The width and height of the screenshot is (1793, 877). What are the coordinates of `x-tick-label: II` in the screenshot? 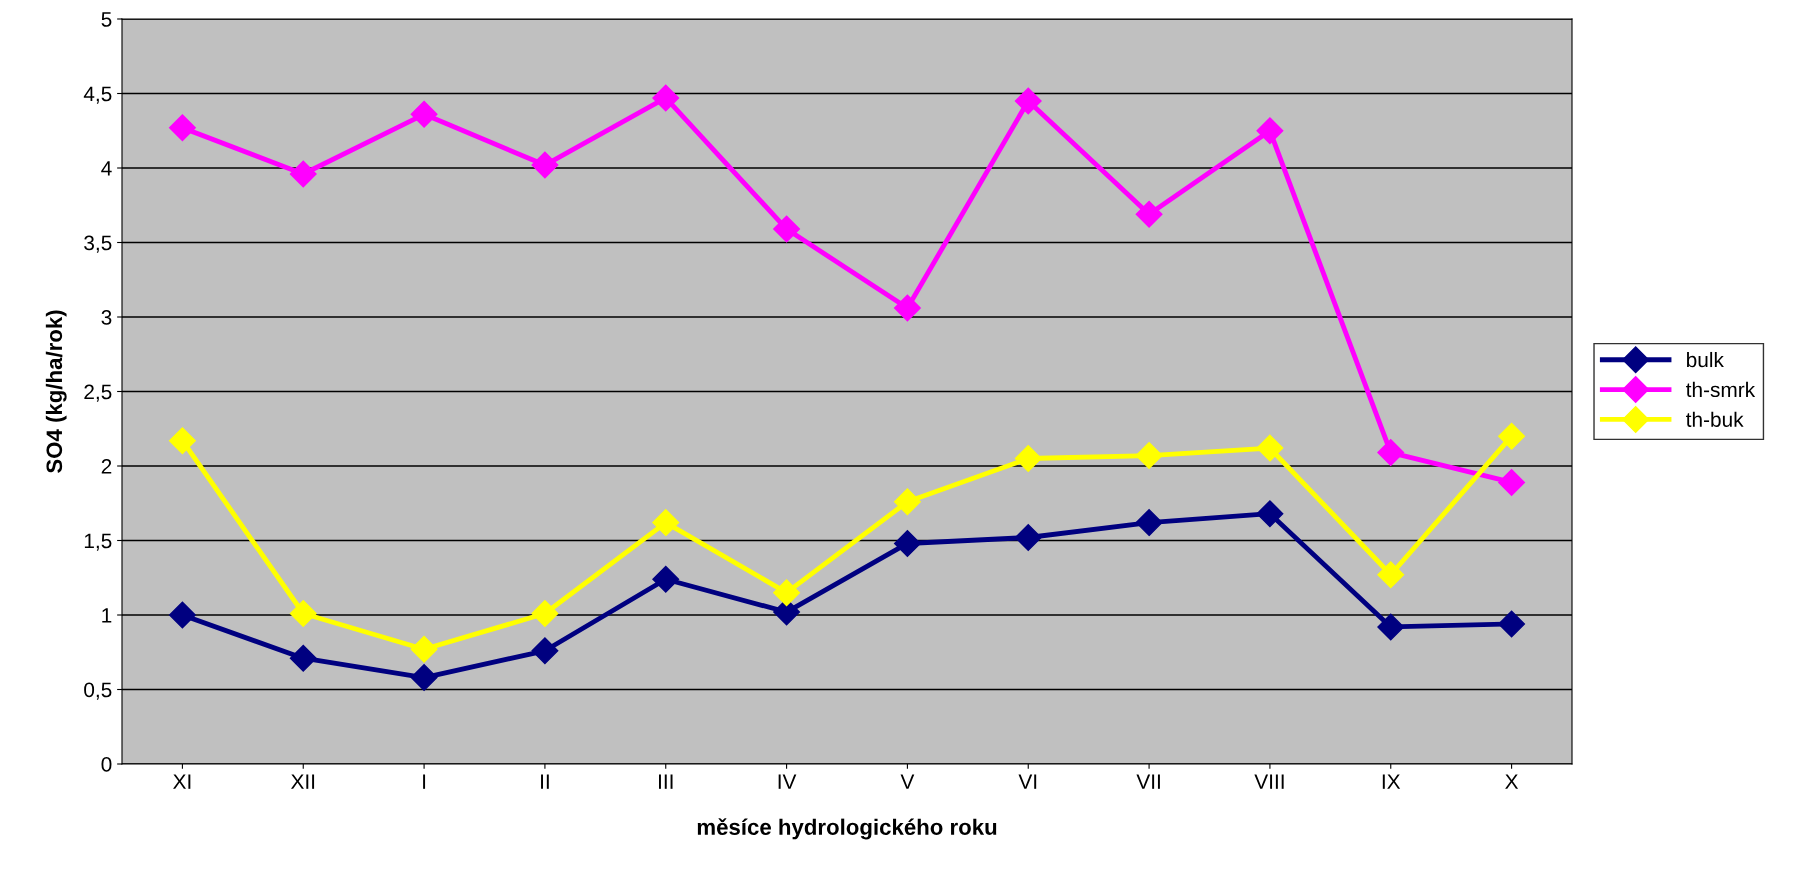 It's located at (545, 781).